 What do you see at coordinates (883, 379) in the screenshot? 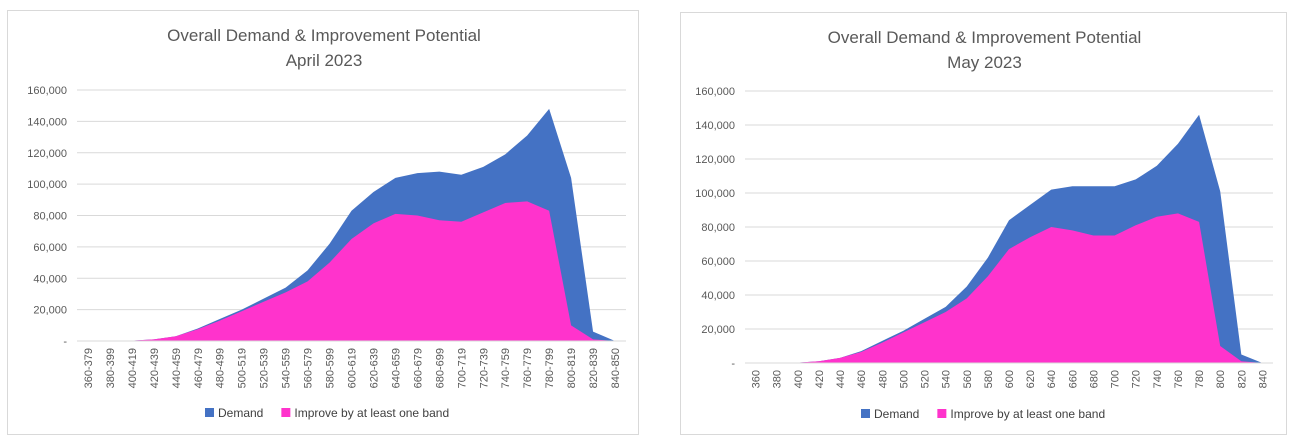
I see `x-tick-label: 480` at bounding box center [883, 379].